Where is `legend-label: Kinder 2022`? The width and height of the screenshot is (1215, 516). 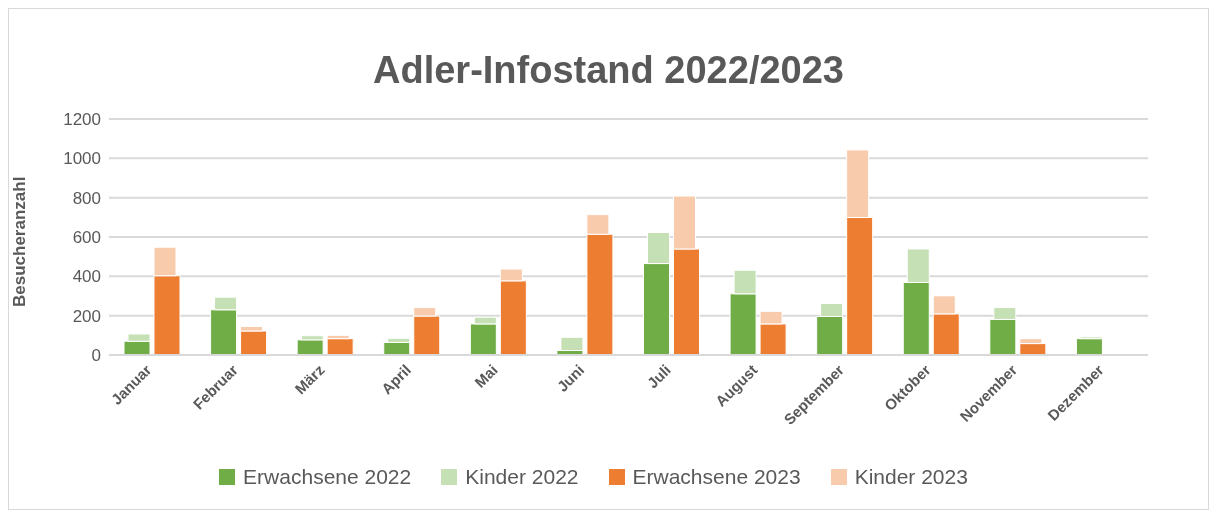
legend-label: Kinder 2022 is located at coordinates (522, 477).